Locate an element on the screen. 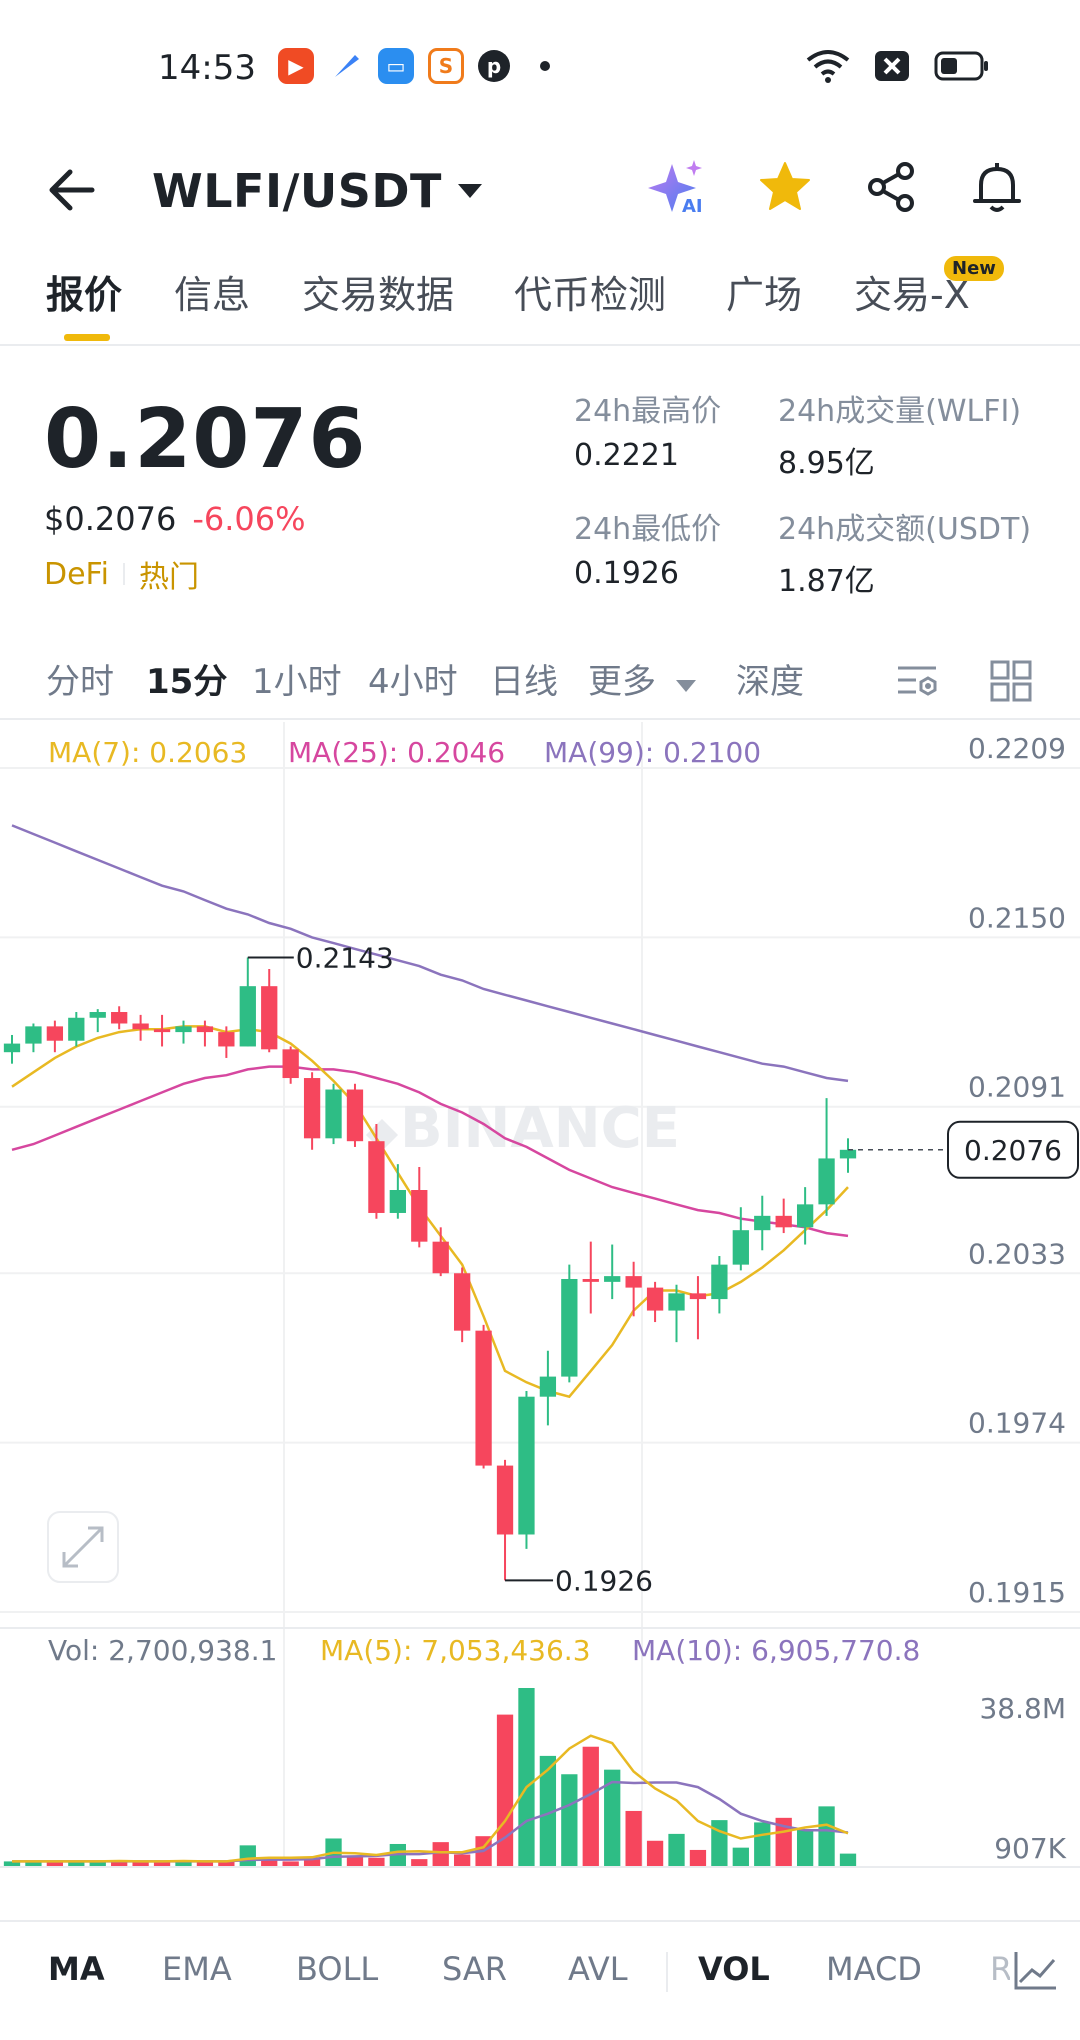 Image resolution: width=1080 pixels, height=2040 pixels. usd-price: $0.2076 is located at coordinates (110, 519).